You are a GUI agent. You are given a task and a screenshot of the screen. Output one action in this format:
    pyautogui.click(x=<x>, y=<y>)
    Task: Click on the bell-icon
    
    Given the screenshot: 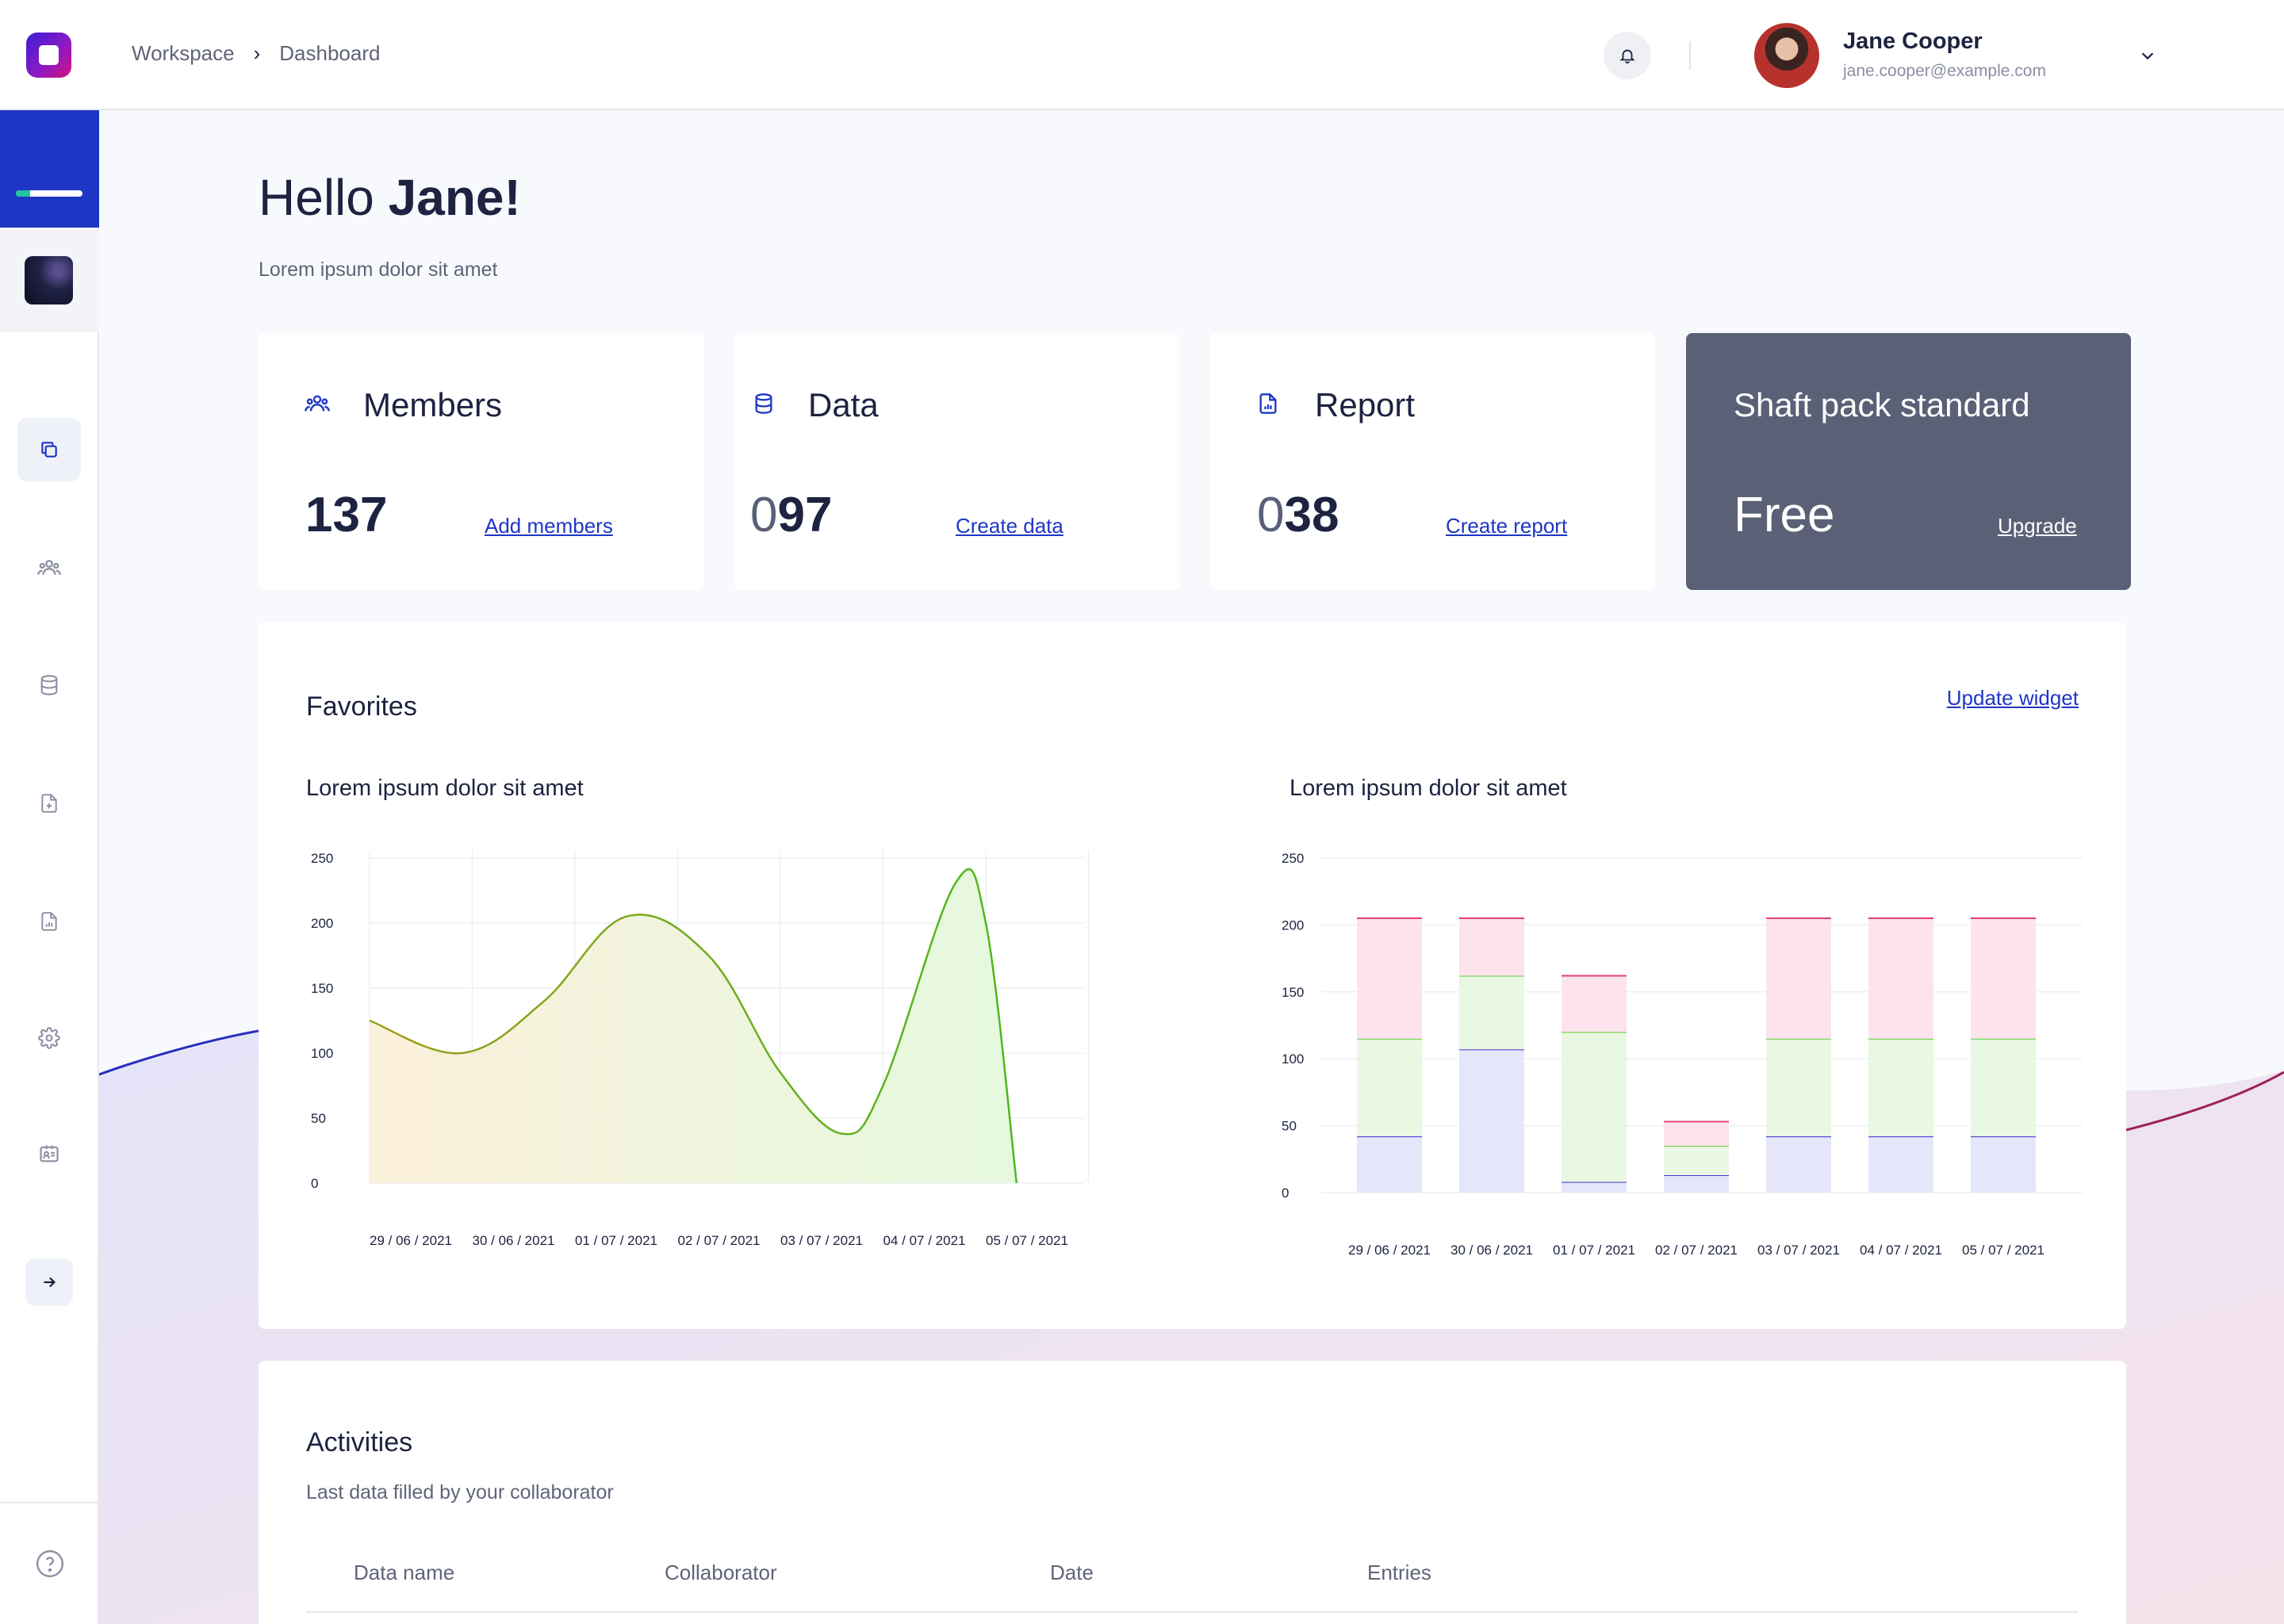 What is the action you would take?
    pyautogui.click(x=1627, y=56)
    